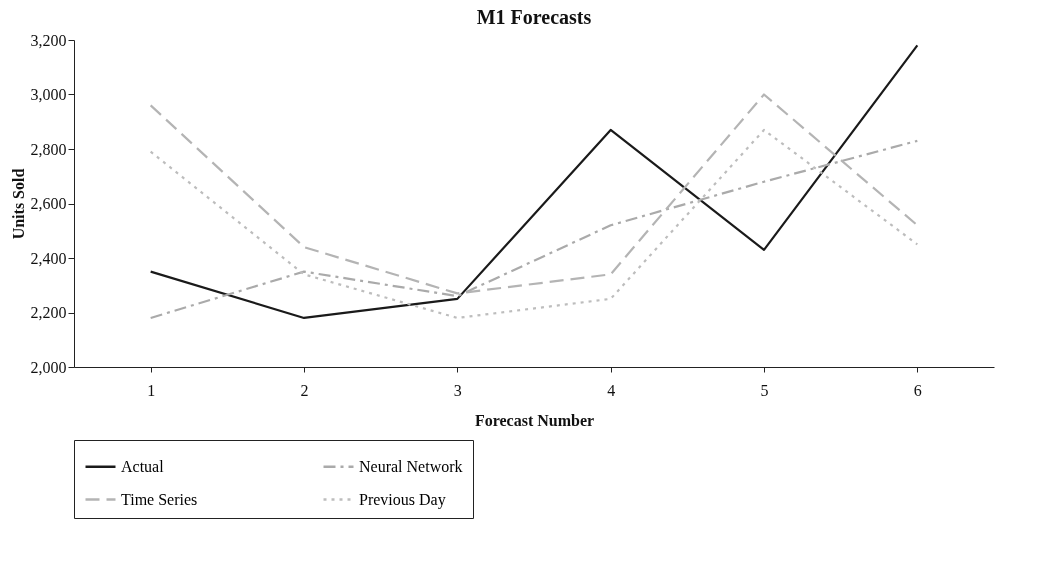 This screenshot has height=582, width=1052. What do you see at coordinates (48, 94) in the screenshot?
I see `y-tick-label: 3,000` at bounding box center [48, 94].